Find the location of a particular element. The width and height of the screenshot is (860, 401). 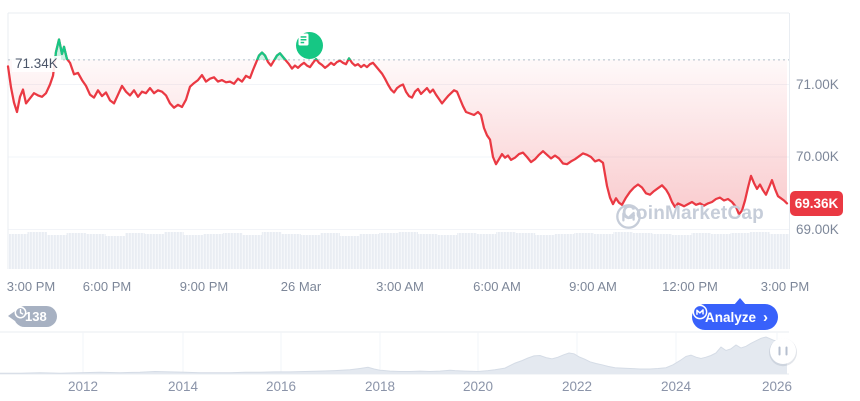

analyze-button: Analyze › is located at coordinates (735, 314).